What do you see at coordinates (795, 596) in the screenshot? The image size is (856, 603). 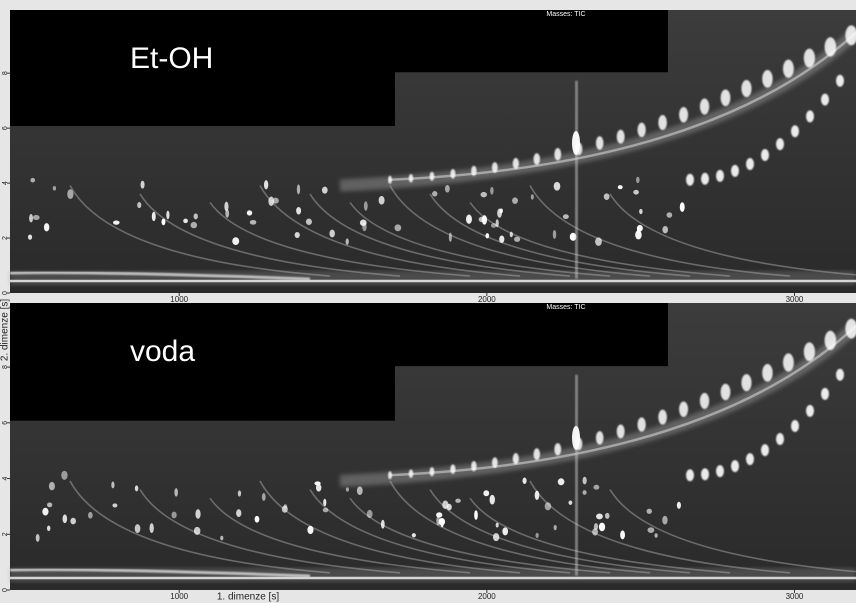 I see `x-tick-label: 3000` at bounding box center [795, 596].